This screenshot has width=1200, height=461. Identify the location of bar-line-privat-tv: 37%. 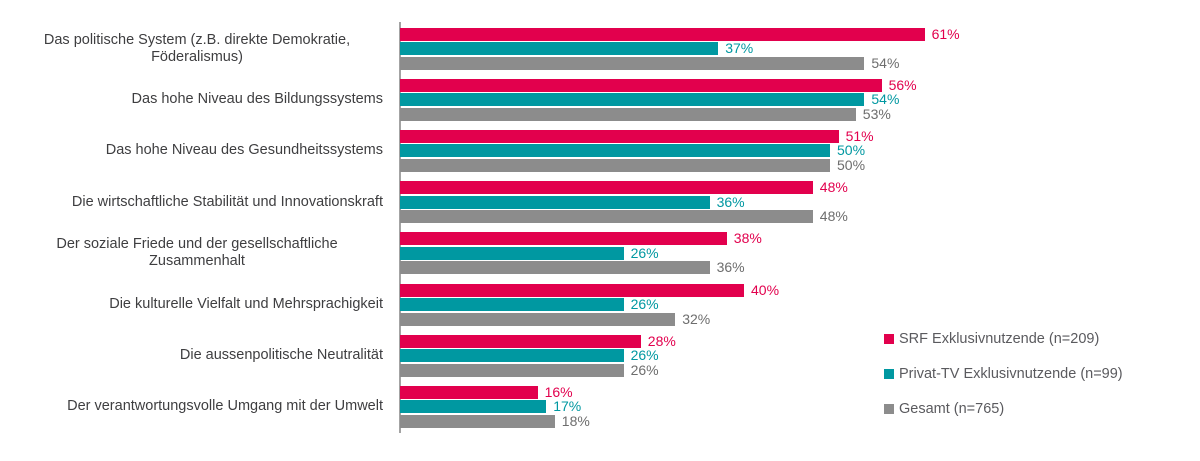
(800, 48).